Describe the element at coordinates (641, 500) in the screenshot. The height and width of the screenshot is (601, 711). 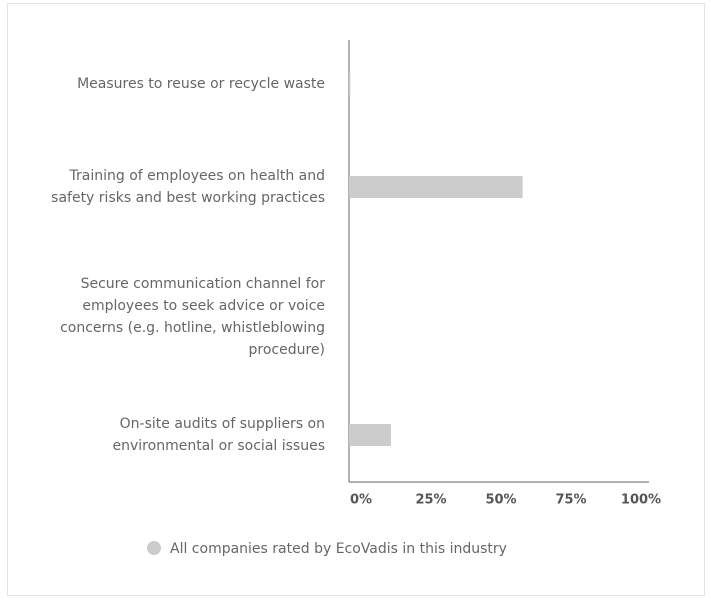
I see `x-tick-label: 100%` at that location.